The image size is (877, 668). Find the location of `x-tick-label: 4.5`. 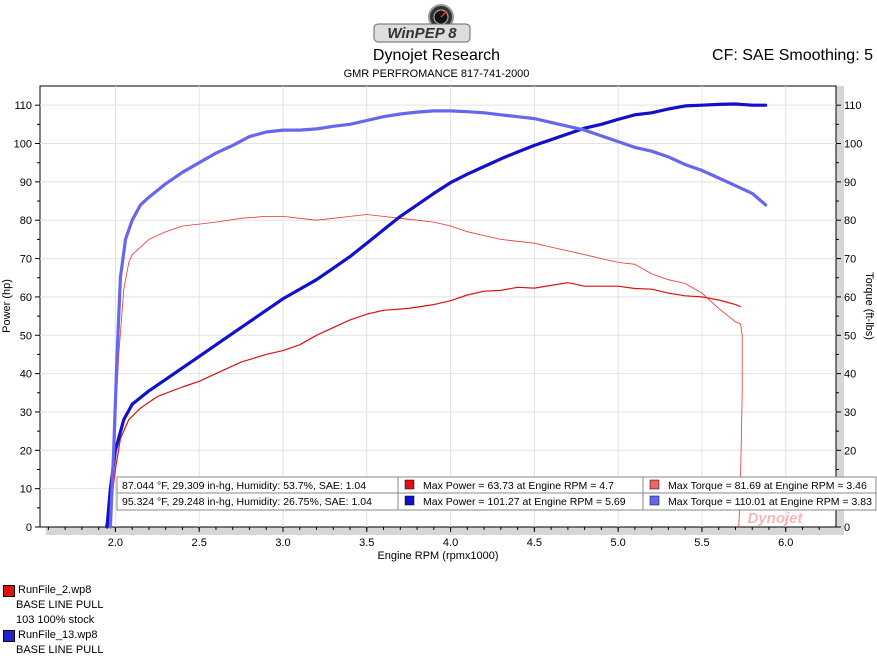

x-tick-label: 4.5 is located at coordinates (534, 543).